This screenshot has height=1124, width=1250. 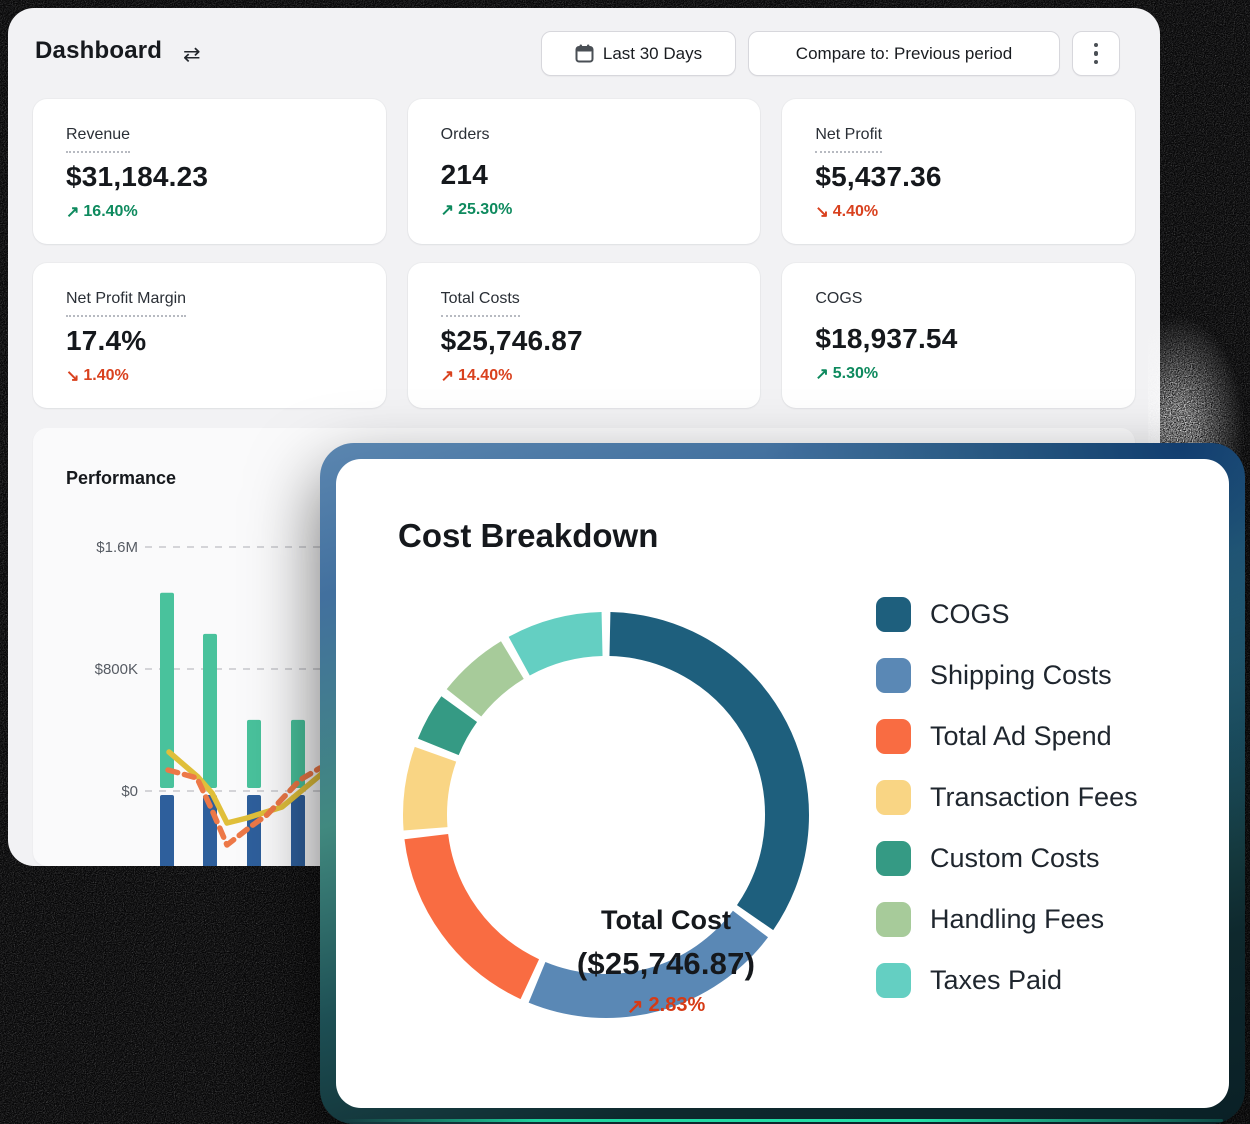 I want to click on legend-item-shipping-costs: Shipping Costs, so click(x=1007, y=675).